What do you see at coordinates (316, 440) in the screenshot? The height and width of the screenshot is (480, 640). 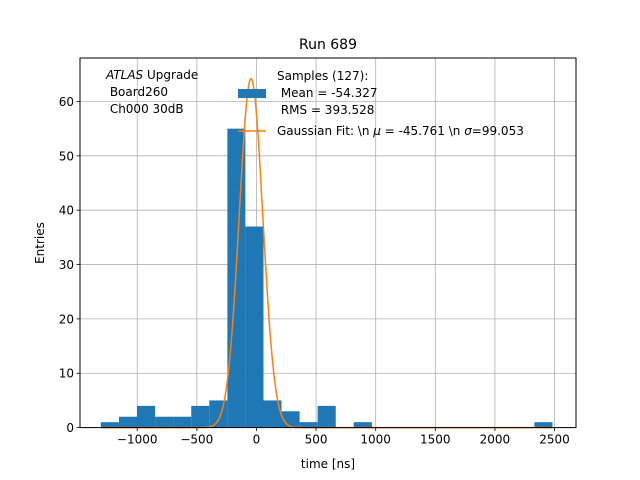 I see `x-tick-label: 500` at bounding box center [316, 440].